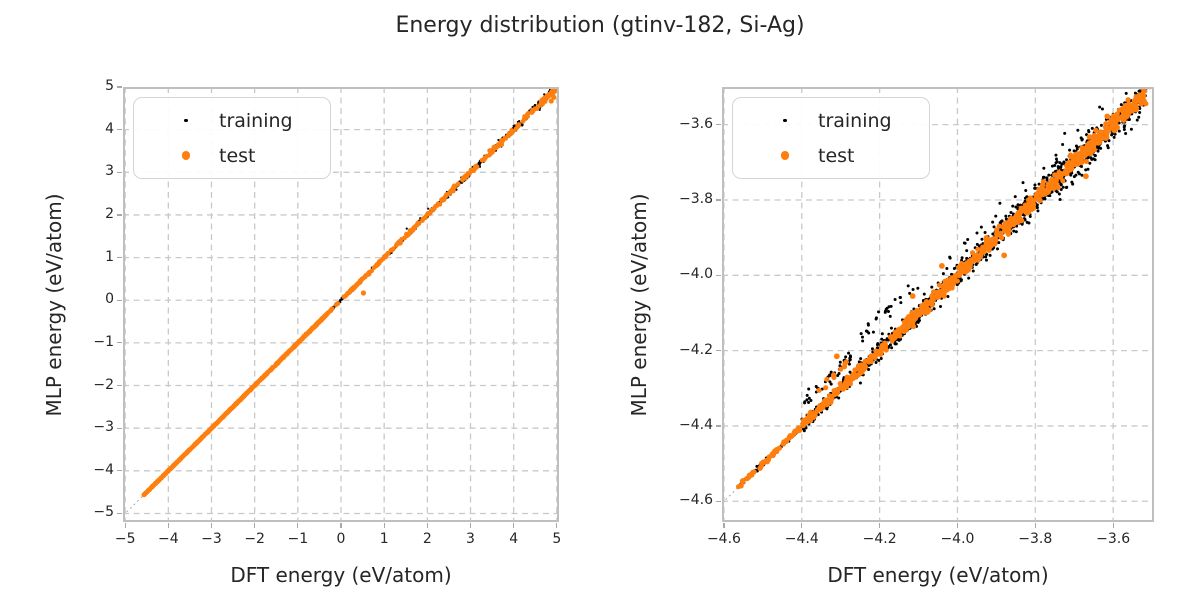 The image size is (1200, 600). Describe the element at coordinates (125, 539) in the screenshot. I see `x-tick-label: −5` at that location.